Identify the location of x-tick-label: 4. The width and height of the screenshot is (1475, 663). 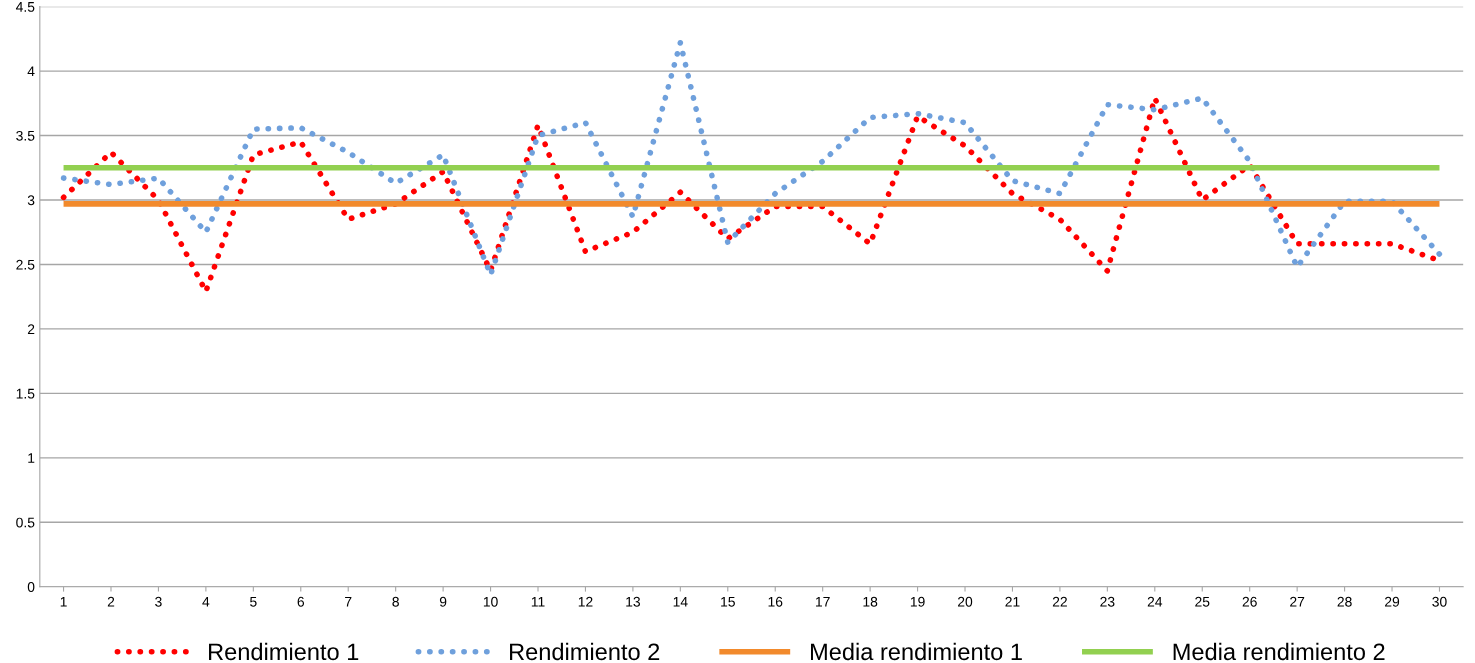
(206, 601).